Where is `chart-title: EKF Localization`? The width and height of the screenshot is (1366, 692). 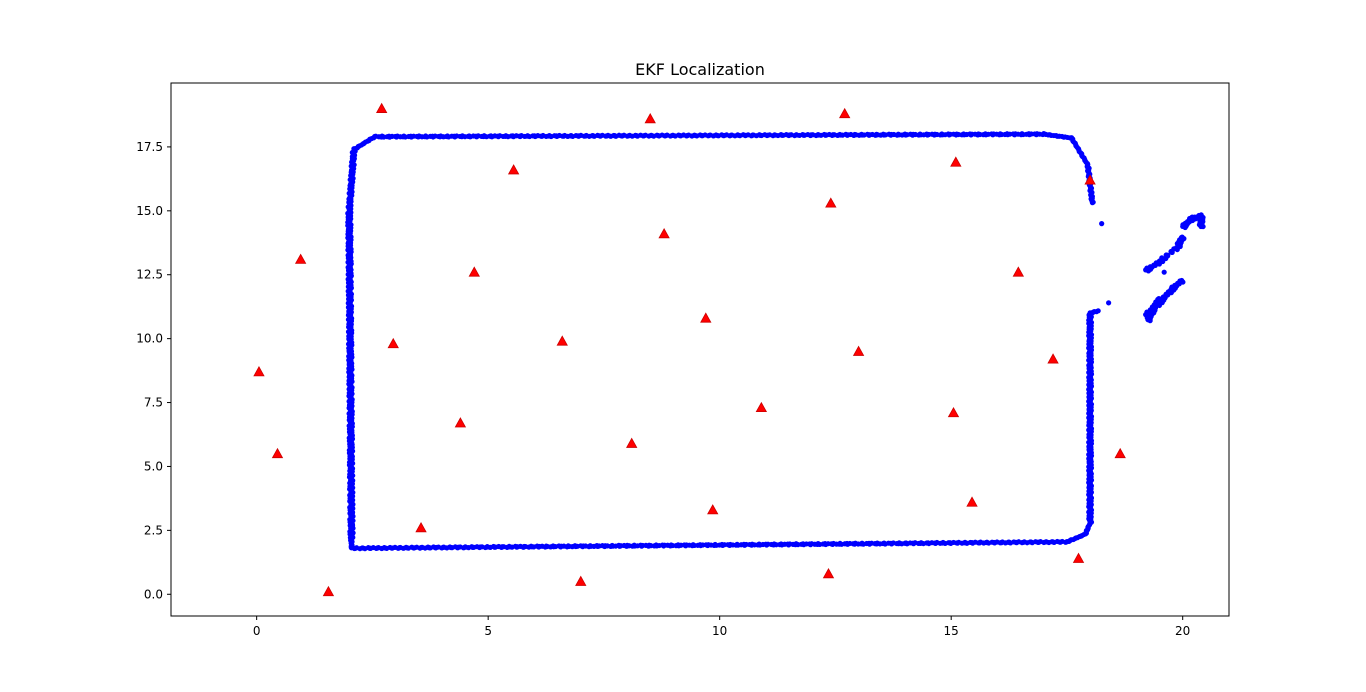 chart-title: EKF Localization is located at coordinates (700, 69).